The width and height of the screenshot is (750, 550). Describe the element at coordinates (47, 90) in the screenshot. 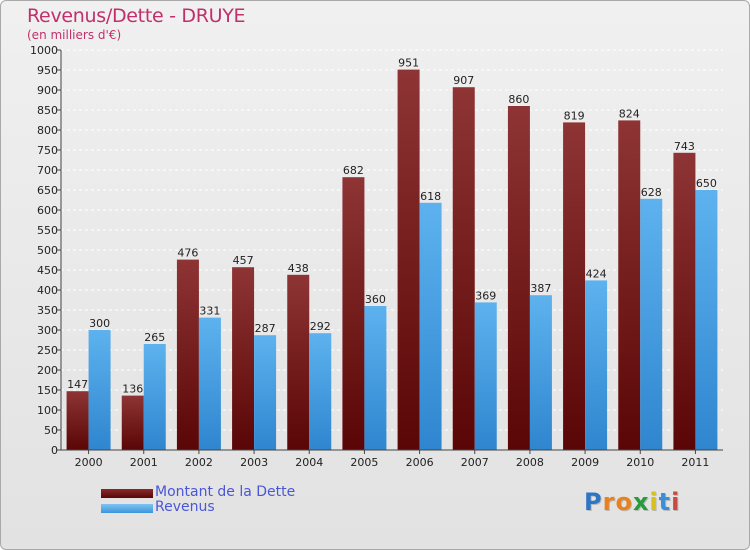

I see `y-tick-label: 900` at that location.